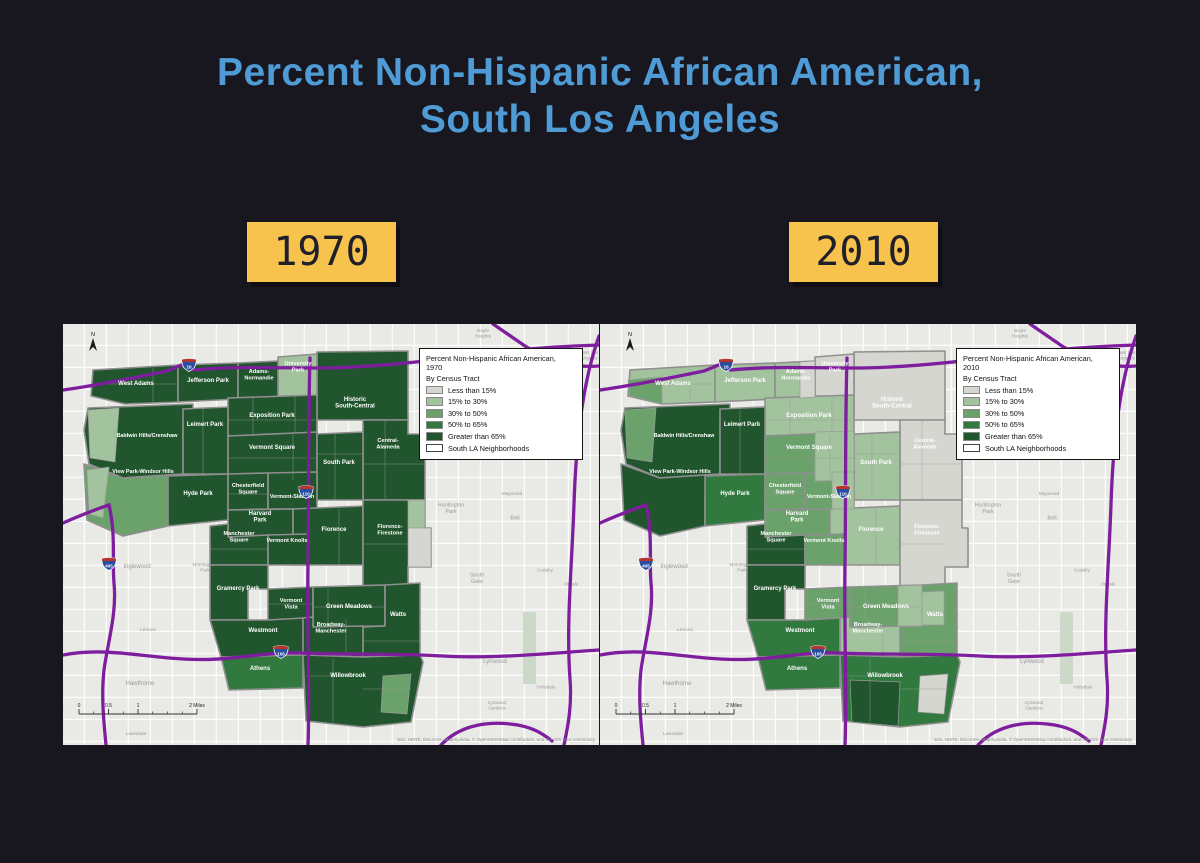 The width and height of the screenshot is (1200, 863). I want to click on label-university-park: University Park, so click(835, 367).